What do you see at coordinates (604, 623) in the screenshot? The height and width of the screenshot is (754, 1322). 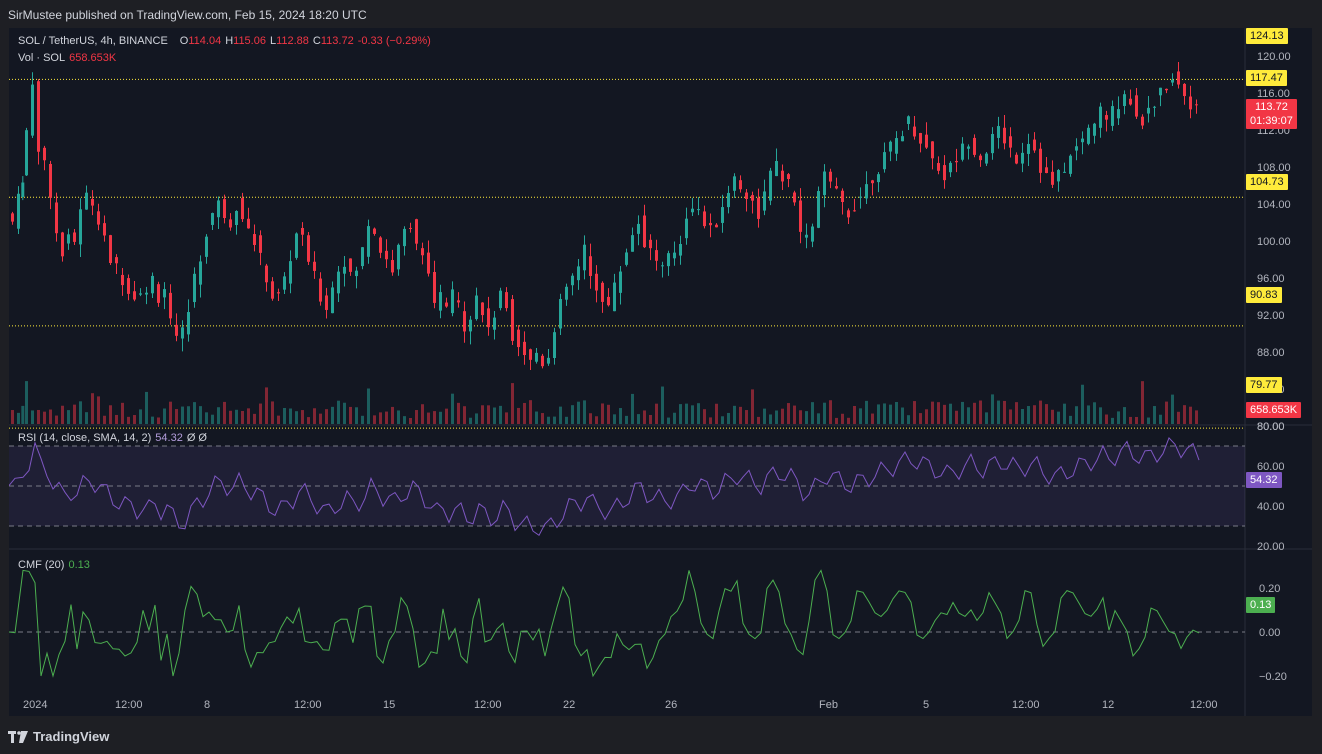 I see `cmf-line` at bounding box center [604, 623].